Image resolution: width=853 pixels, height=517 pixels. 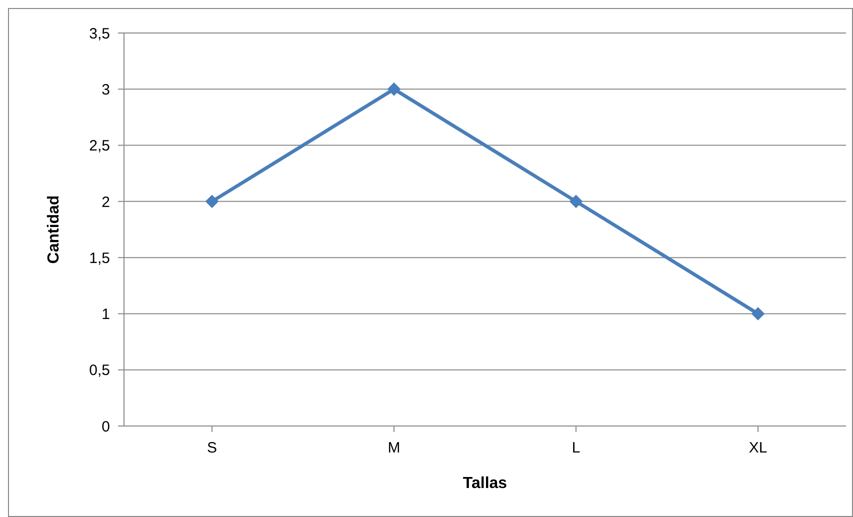 I want to click on y-tick-label: 3,5, so click(x=99, y=33).